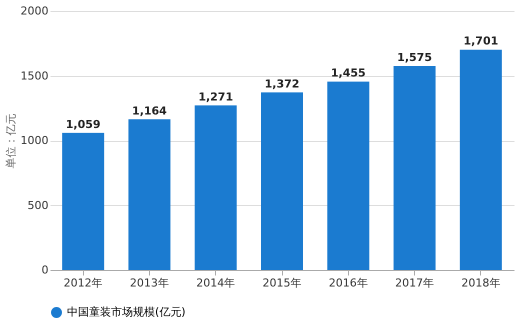  What do you see at coordinates (38, 205) in the screenshot?
I see `y-tick-label: 500` at bounding box center [38, 205].